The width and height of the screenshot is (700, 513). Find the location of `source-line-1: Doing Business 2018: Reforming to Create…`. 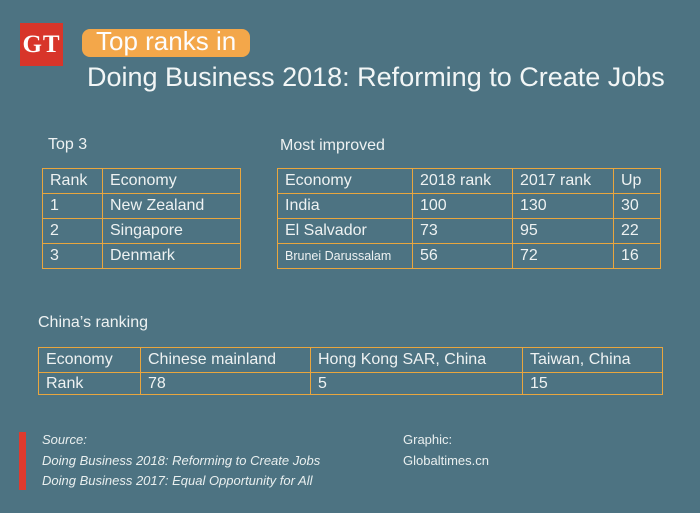

source-line-1: Doing Business 2018: Reforming to Create… is located at coordinates (181, 460).